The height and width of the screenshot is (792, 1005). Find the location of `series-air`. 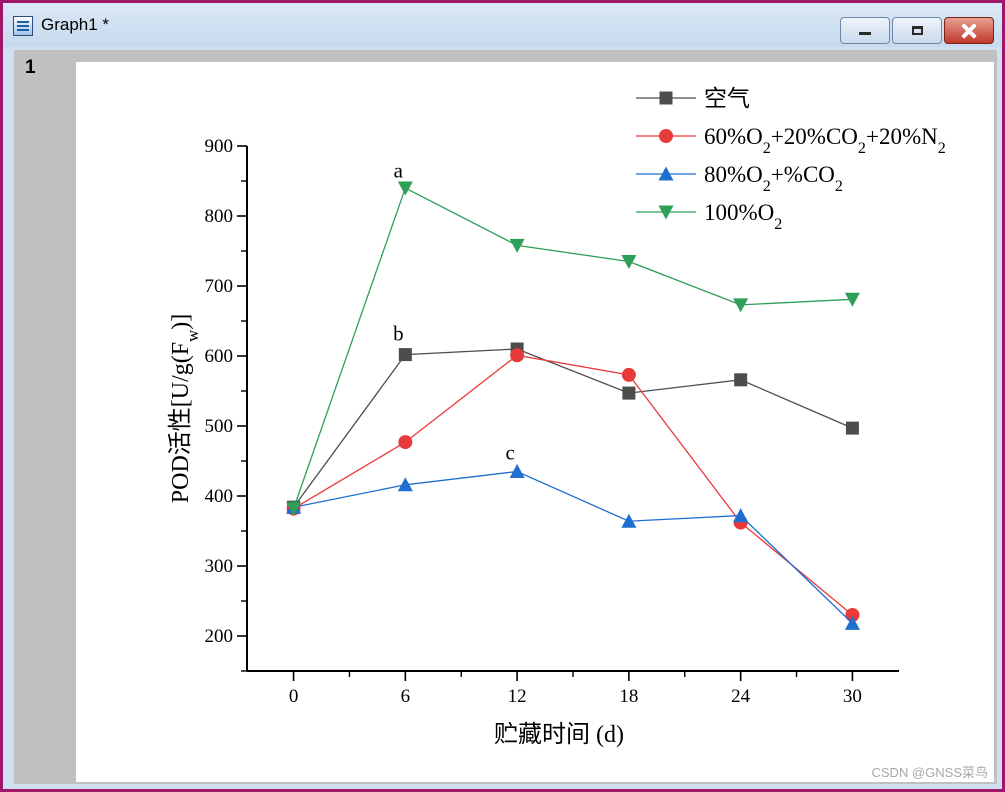

series-air is located at coordinates (573, 428).